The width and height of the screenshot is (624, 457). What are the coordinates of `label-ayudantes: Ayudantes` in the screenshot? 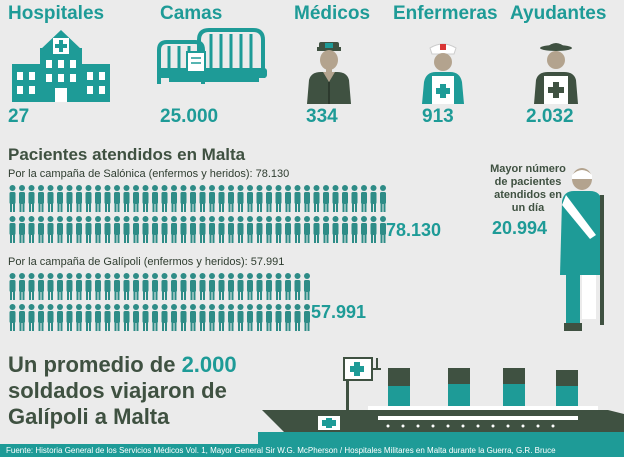 It's located at (558, 13).